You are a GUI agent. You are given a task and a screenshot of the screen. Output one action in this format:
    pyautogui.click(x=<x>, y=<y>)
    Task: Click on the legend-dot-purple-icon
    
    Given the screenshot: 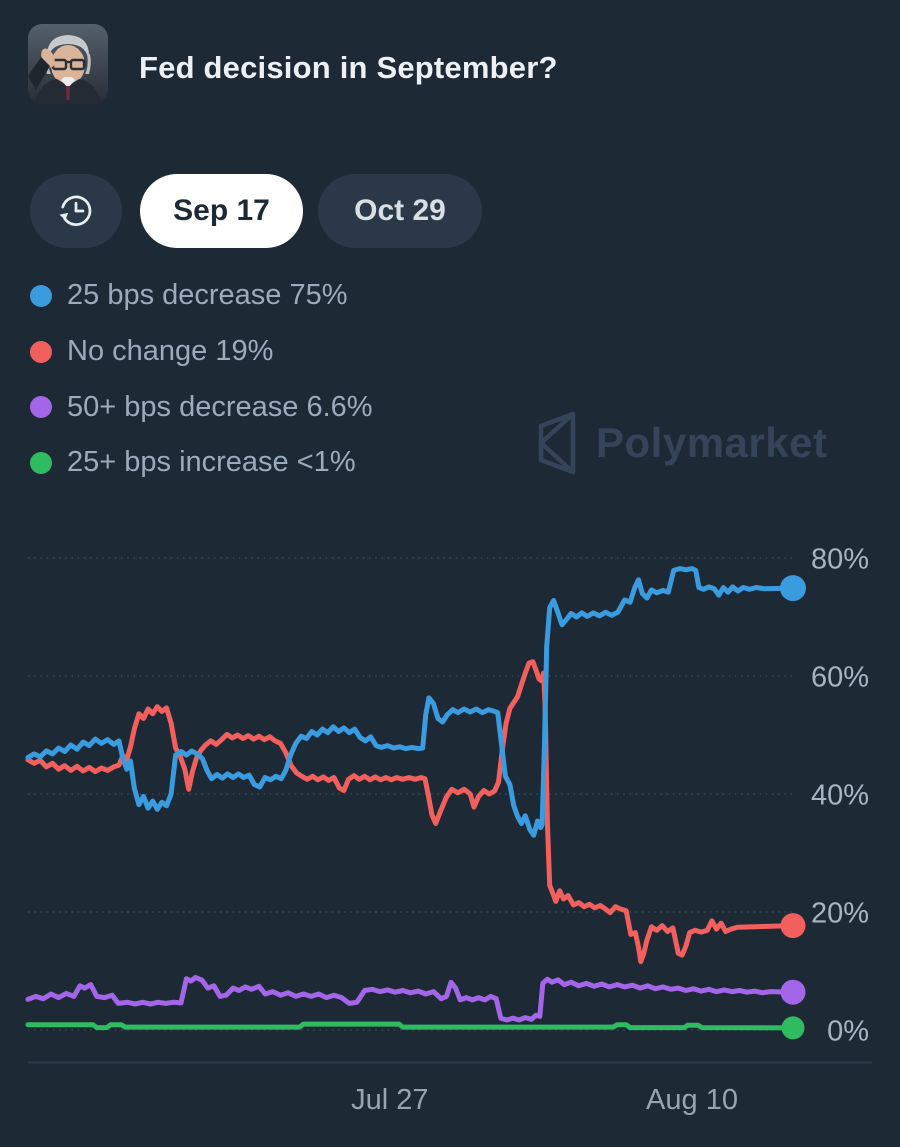 What is the action you would take?
    pyautogui.click(x=41, y=407)
    